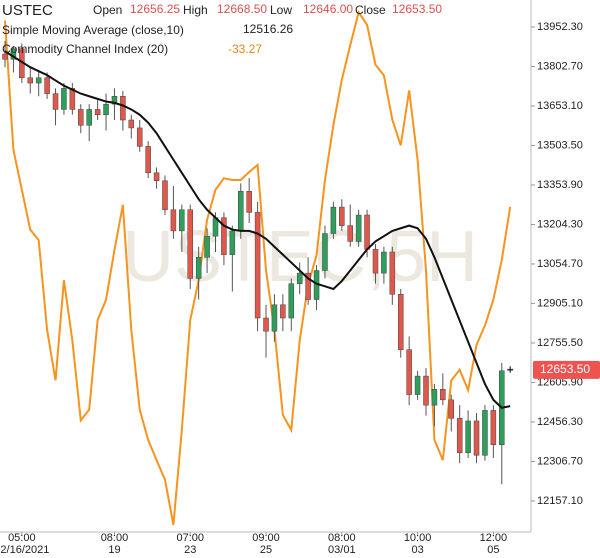 The image size is (600, 558). I want to click on x-date-label: 23, so click(190, 550).